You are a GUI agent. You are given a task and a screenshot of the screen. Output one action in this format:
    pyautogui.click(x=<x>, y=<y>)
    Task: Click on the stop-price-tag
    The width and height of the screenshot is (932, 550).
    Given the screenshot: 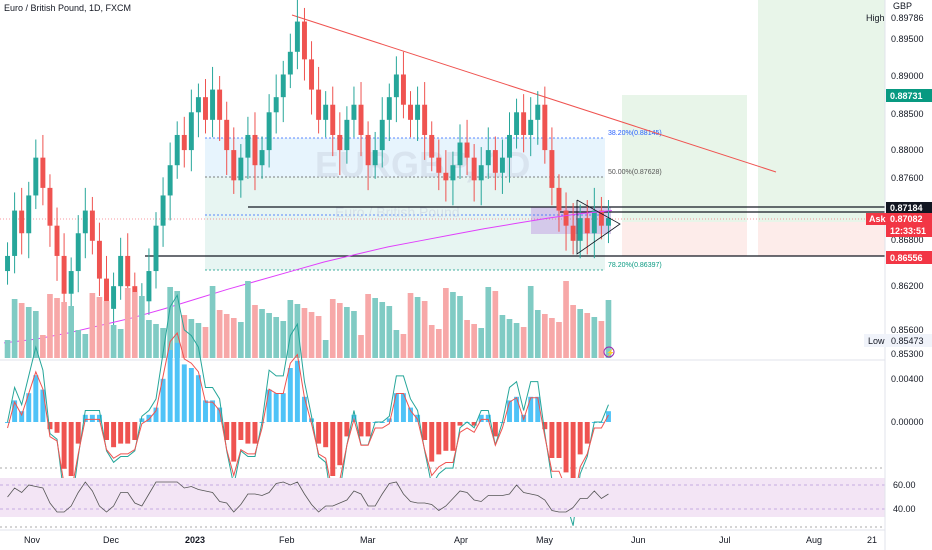 What is the action you would take?
    pyautogui.click(x=909, y=257)
    